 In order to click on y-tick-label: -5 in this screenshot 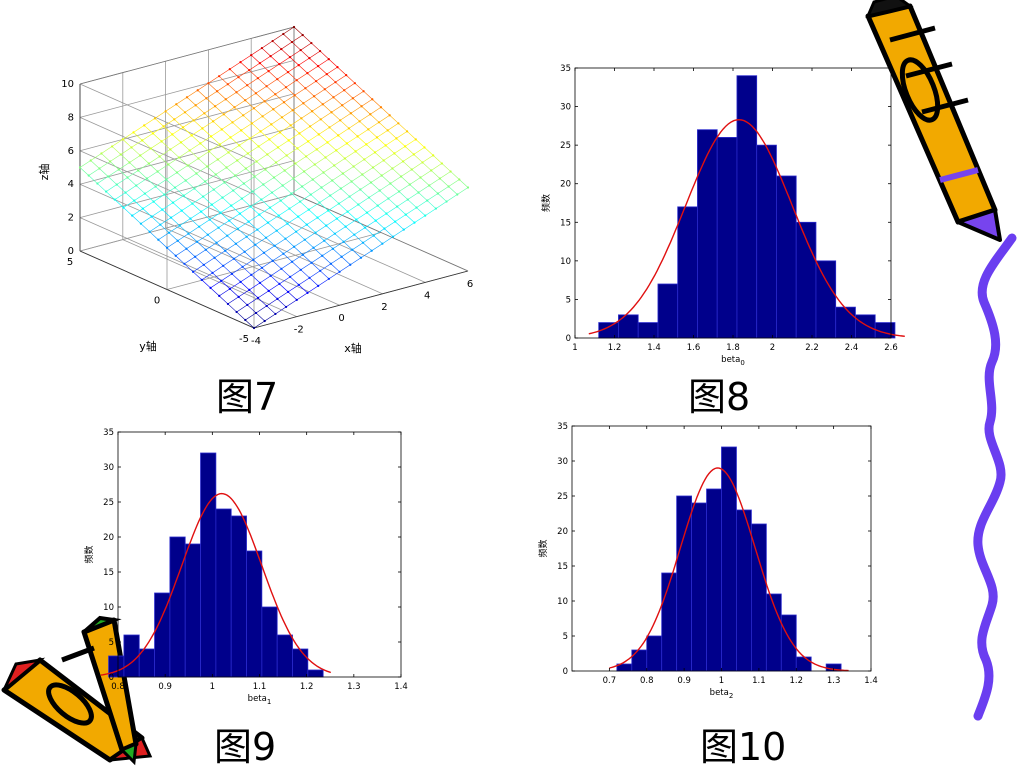, I will do `click(244, 339)`.